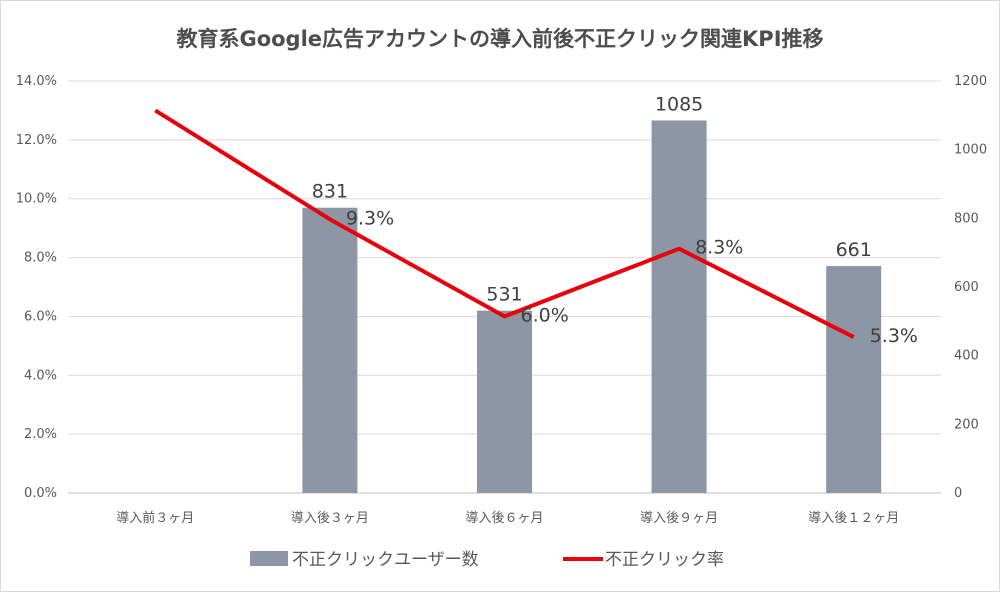 This screenshot has width=1000, height=592. Describe the element at coordinates (679, 104) in the screenshot. I see `bar-value-label: 1085` at that location.